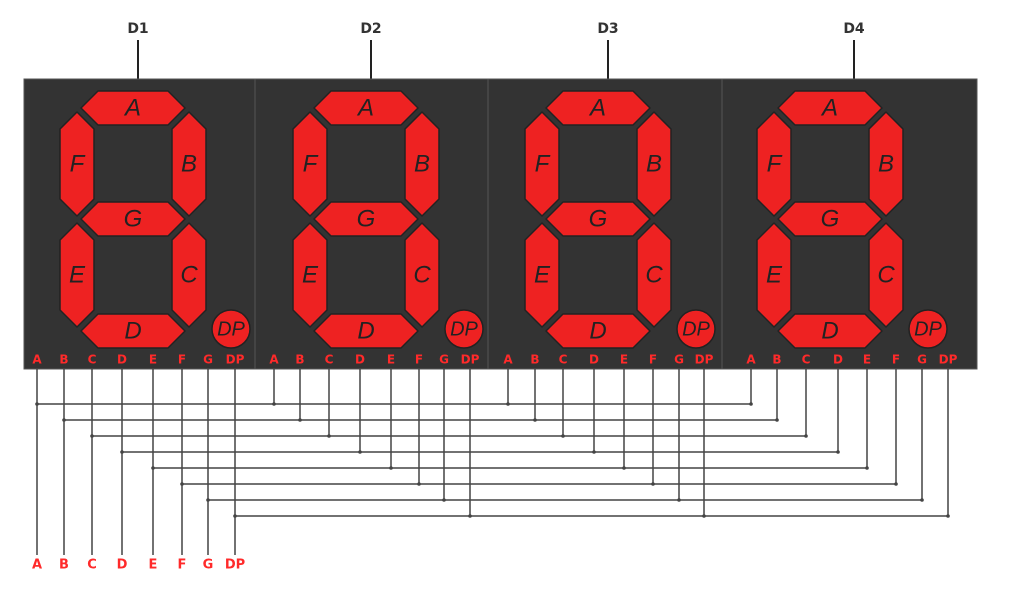 Image resolution: width=1017 pixels, height=600 pixels. Describe the element at coordinates (153, 360) in the screenshot. I see `pin-label-d1-4: E` at that location.